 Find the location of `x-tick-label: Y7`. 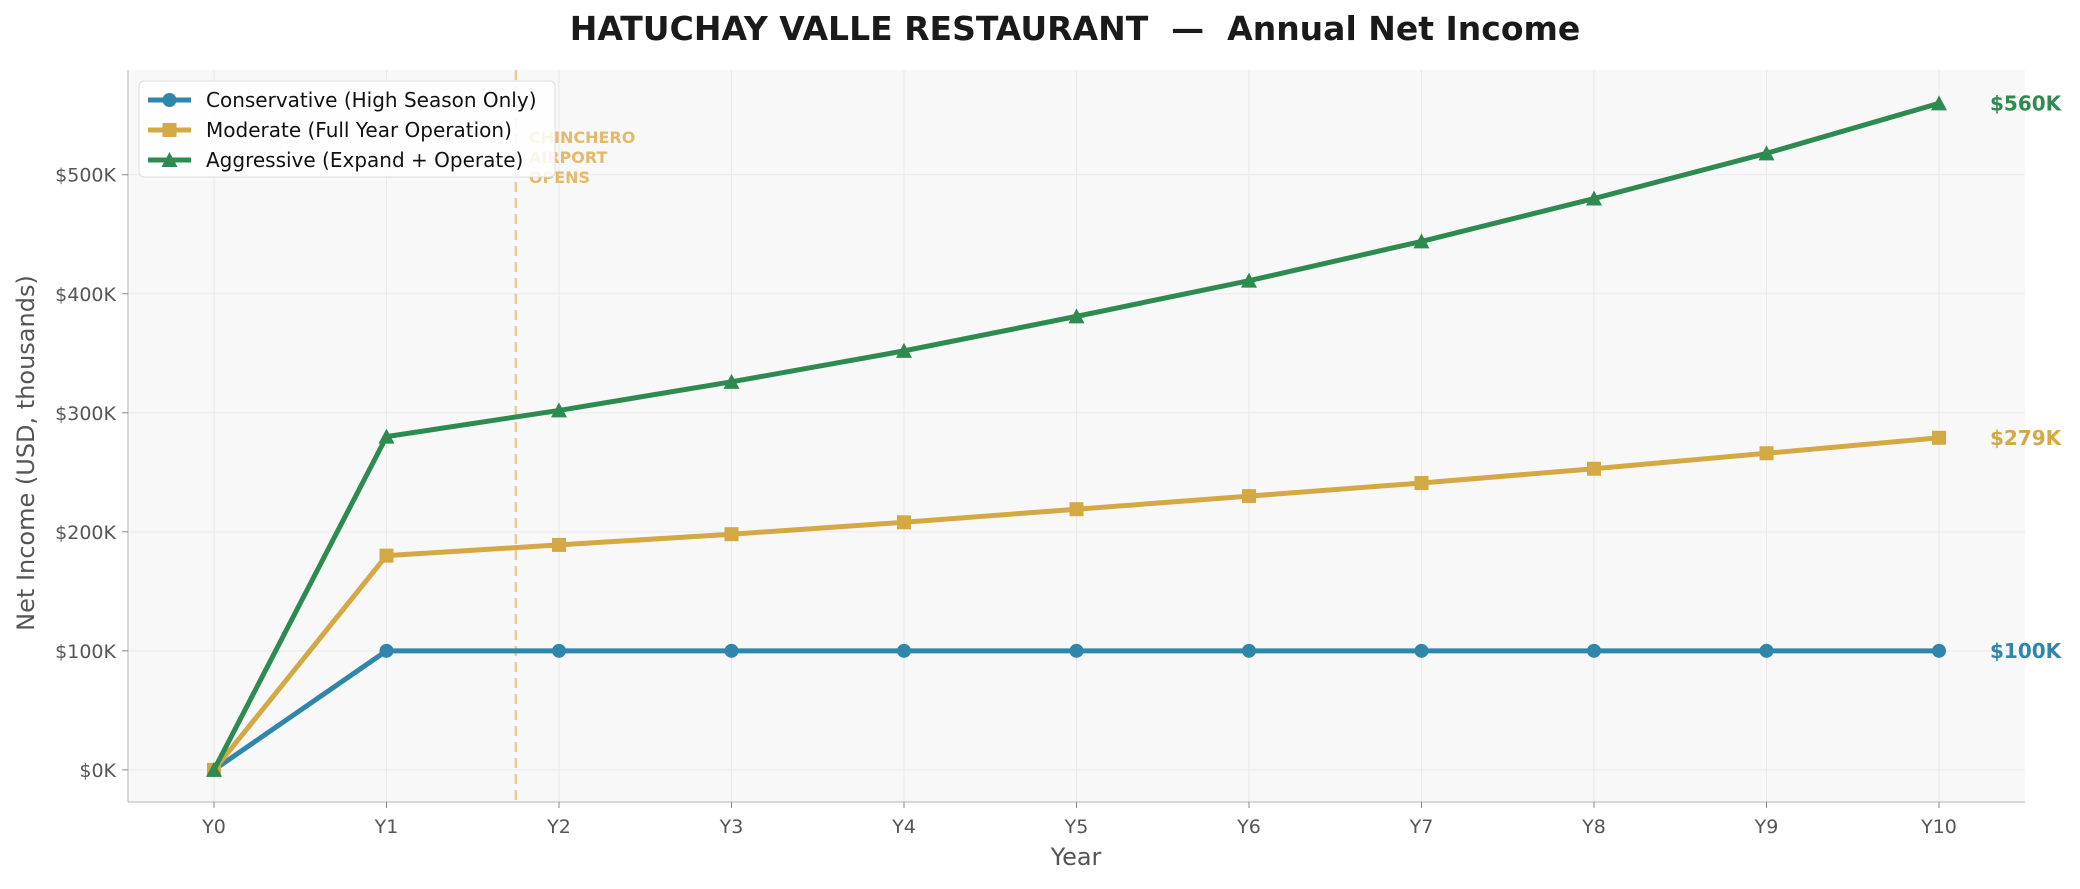

x-tick-label: Y7 is located at coordinates (1421, 827).